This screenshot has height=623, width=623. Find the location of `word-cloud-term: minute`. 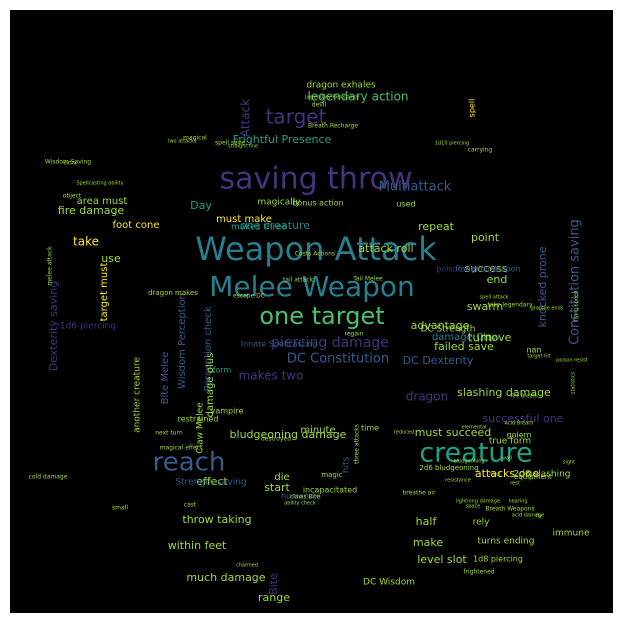

word-cloud-term: minute is located at coordinates (317, 430).